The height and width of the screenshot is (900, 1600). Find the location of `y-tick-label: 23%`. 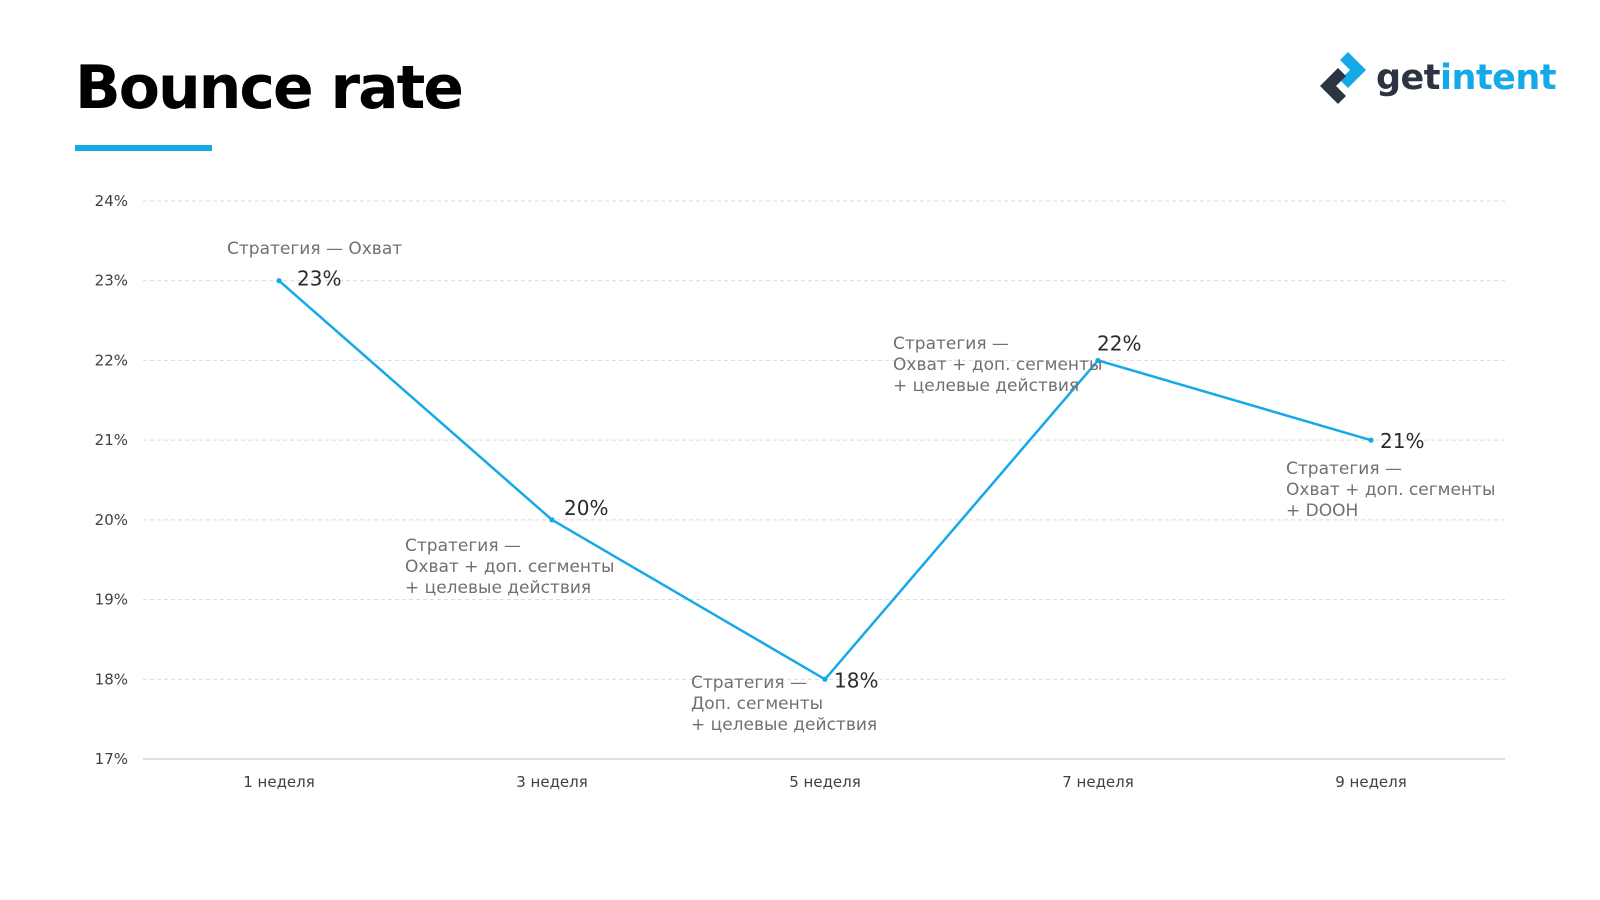

y-tick-label: 23% is located at coordinates (111, 281).